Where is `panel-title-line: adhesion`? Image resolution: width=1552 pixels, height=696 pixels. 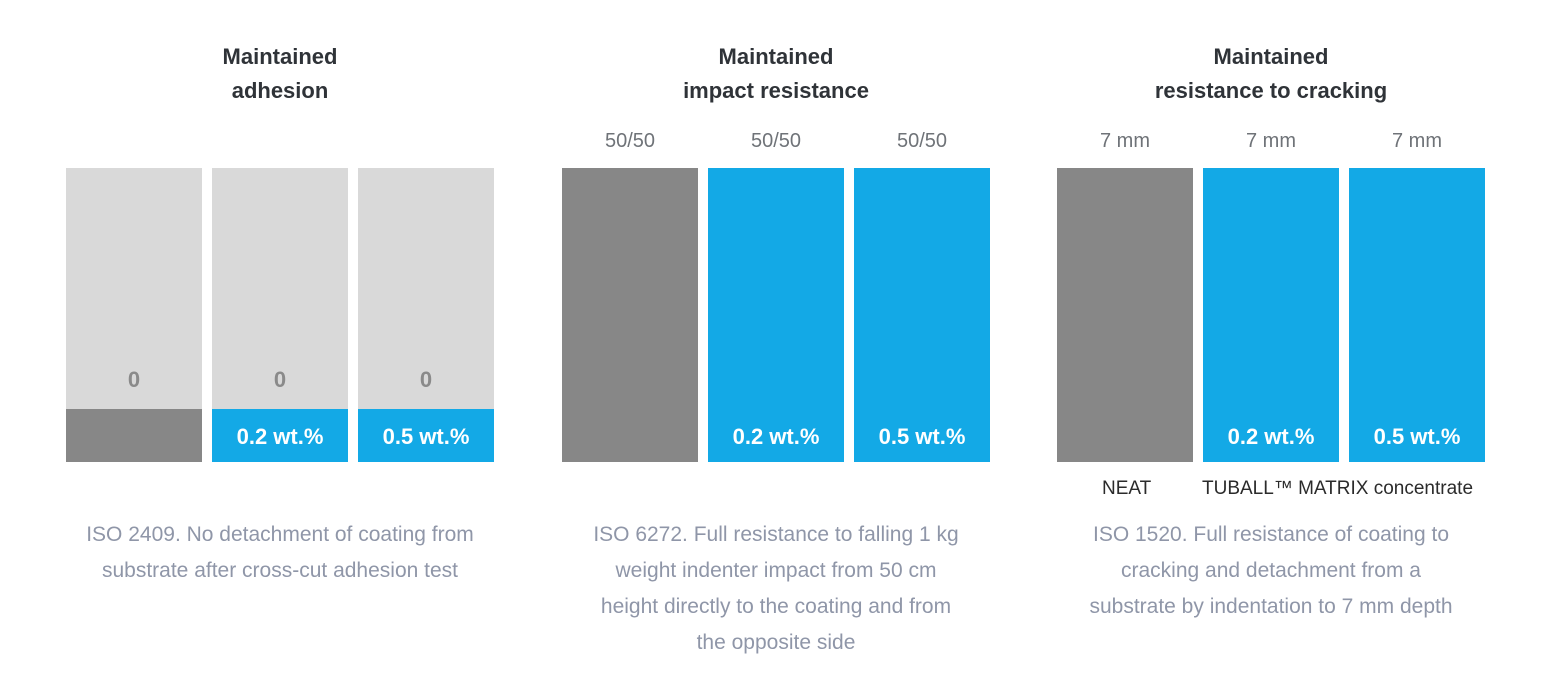
panel-title-line: adhesion is located at coordinates (280, 90).